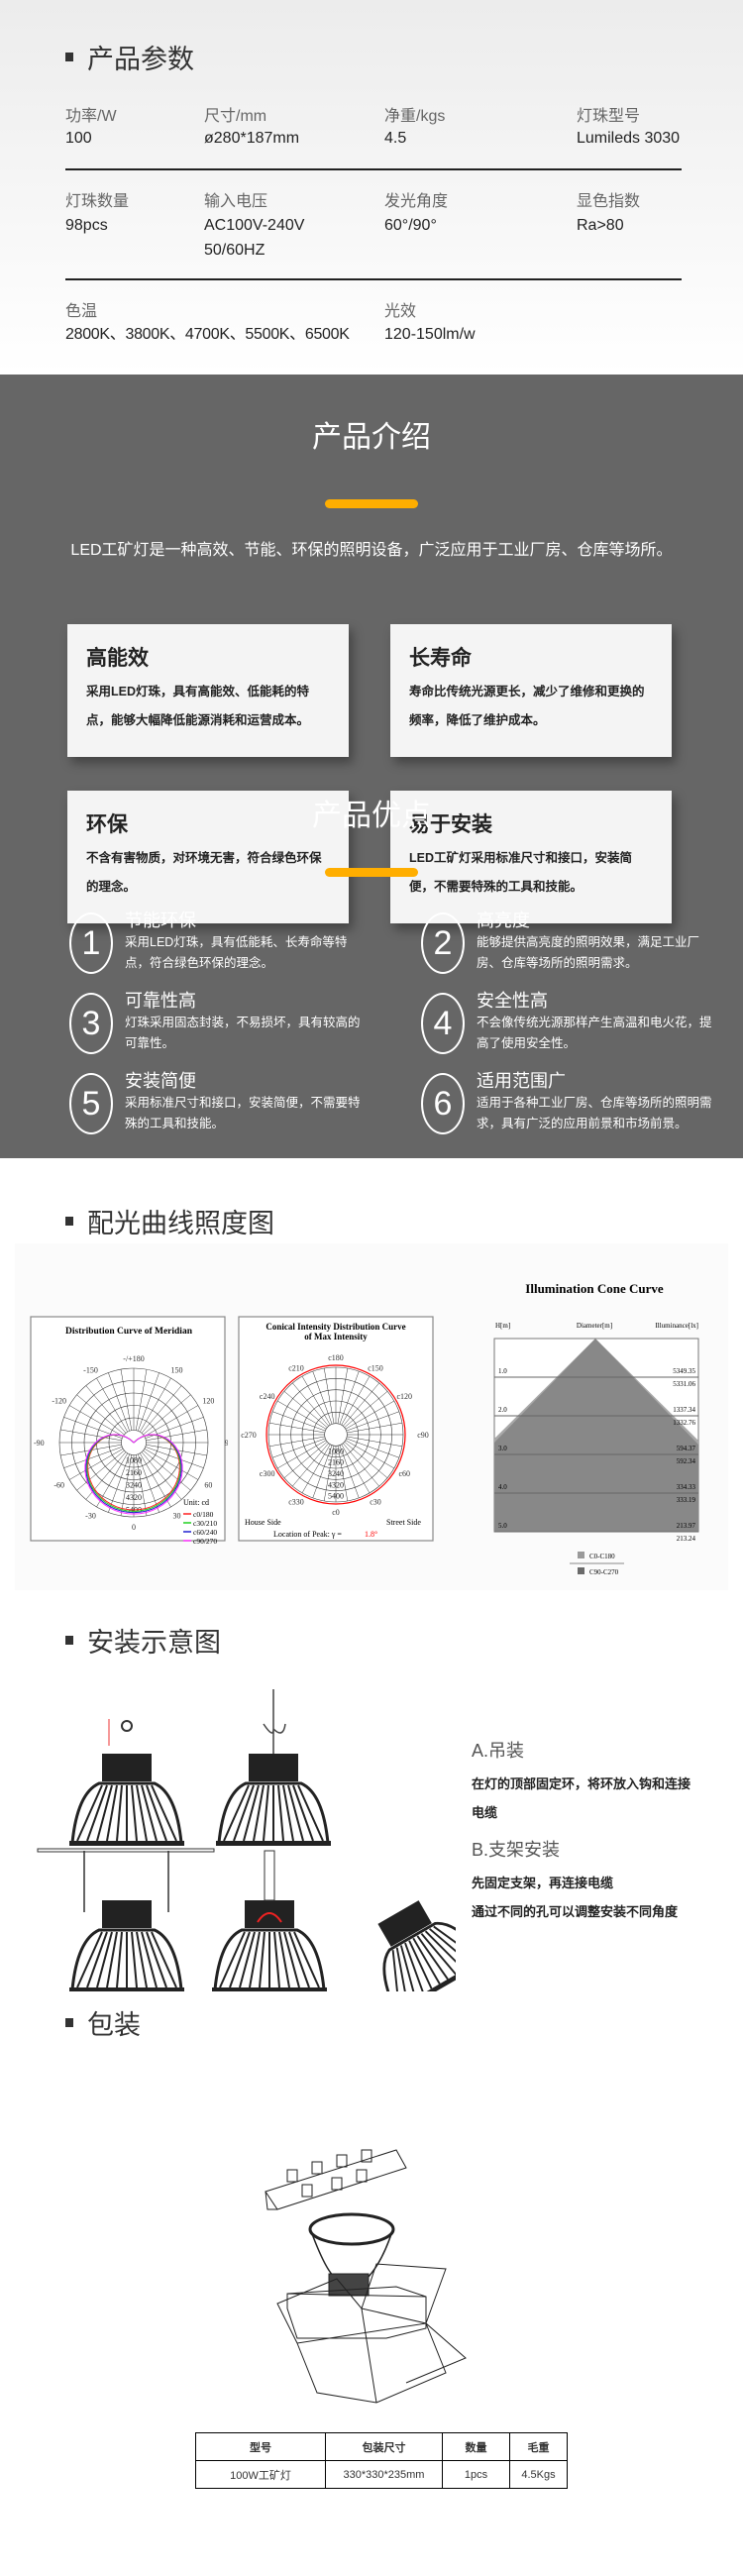 The width and height of the screenshot is (743, 2576). Describe the element at coordinates (208, 334) in the screenshot. I see `spec-value: 2800K、3800K、4700K、5500K、6500K` at that location.